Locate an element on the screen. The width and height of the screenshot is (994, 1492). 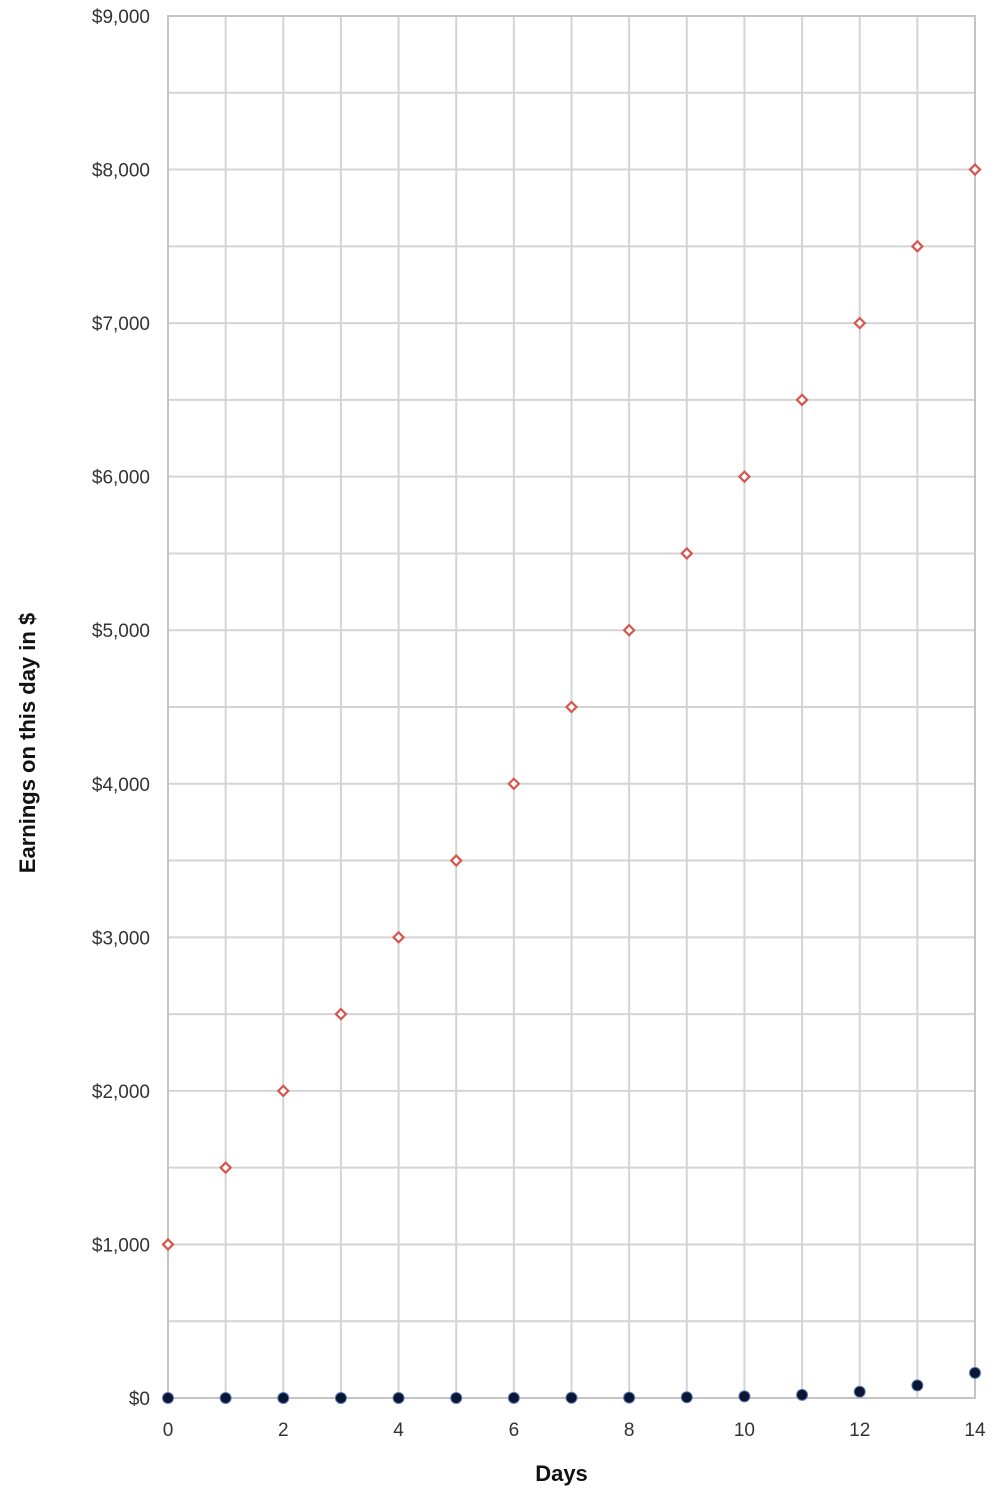
x-axis-title: Days is located at coordinates (561, 1473).